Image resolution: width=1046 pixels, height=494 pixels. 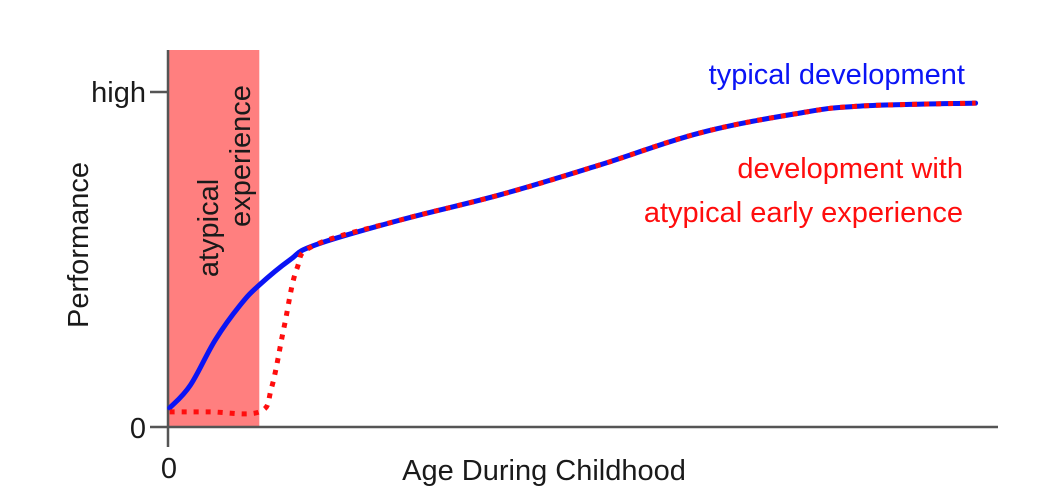 I want to click on shade-label-line2: experience, so click(x=241, y=156).